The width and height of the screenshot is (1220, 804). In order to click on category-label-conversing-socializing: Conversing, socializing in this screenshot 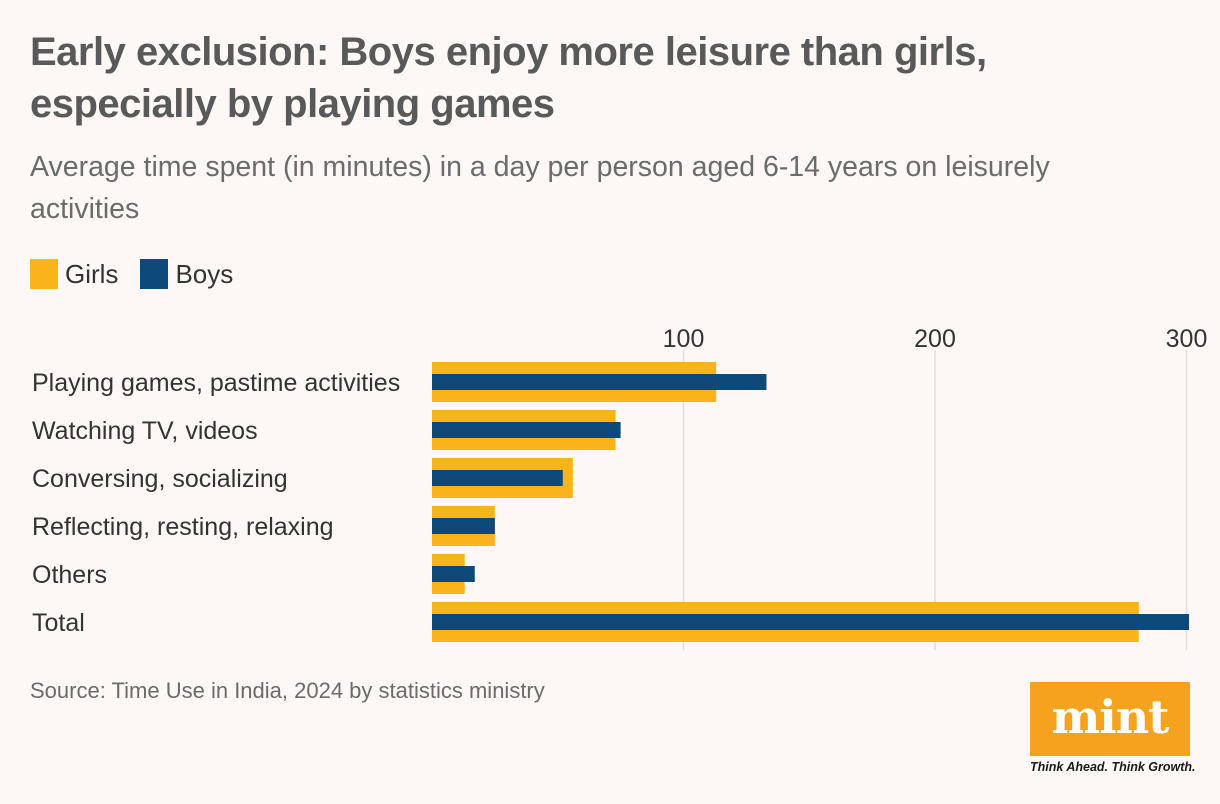, I will do `click(160, 479)`.